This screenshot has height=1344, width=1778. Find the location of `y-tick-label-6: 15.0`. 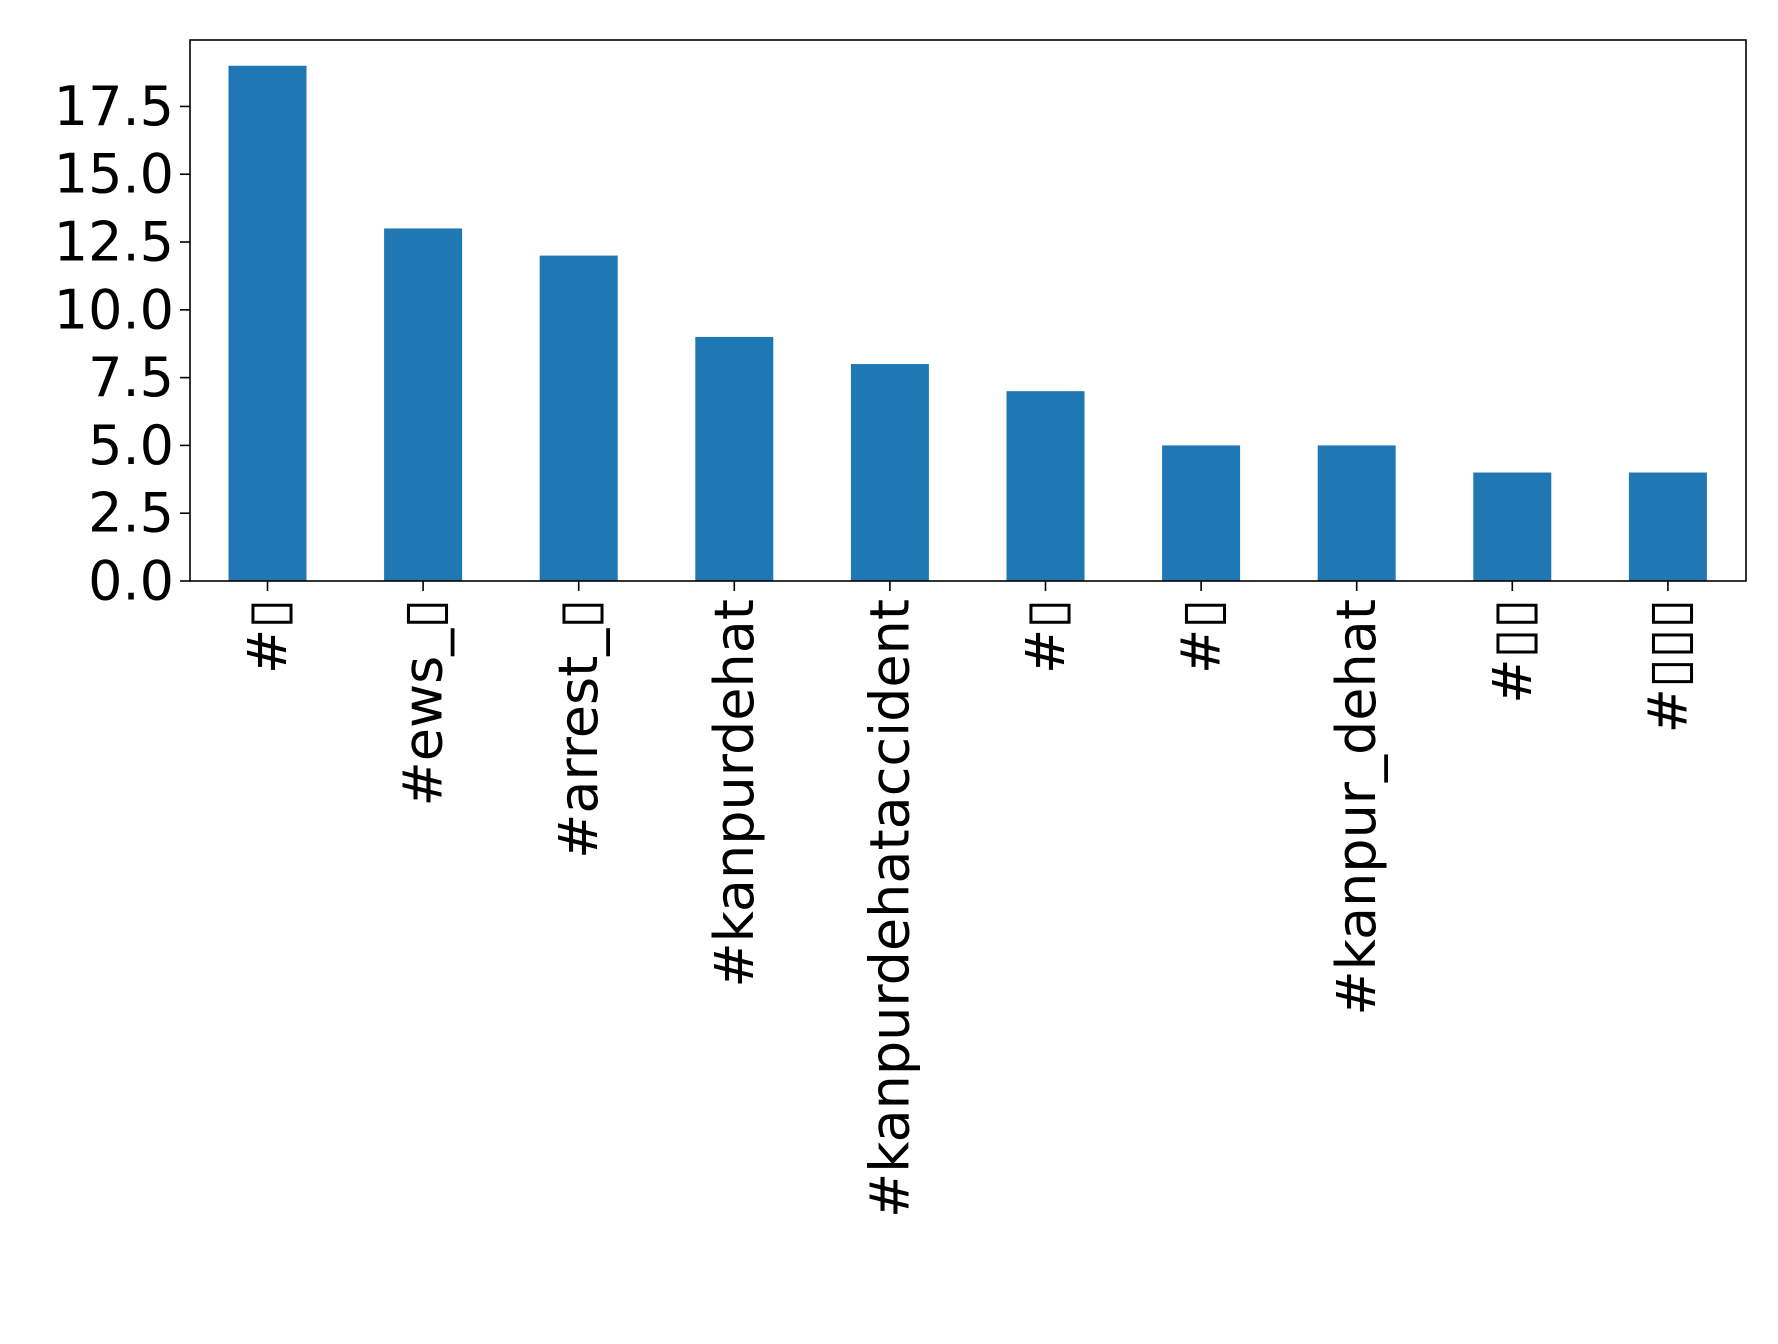

y-tick-label-6: 15.0 is located at coordinates (114, 174).